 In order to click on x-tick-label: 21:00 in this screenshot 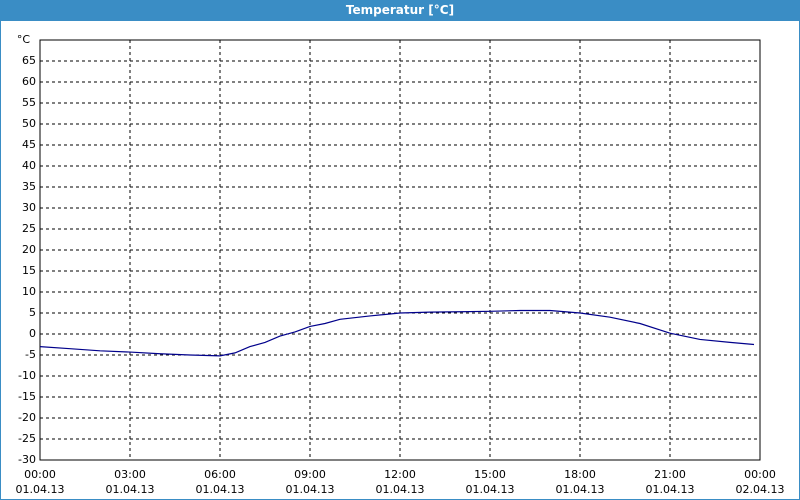, I will do `click(670, 474)`.